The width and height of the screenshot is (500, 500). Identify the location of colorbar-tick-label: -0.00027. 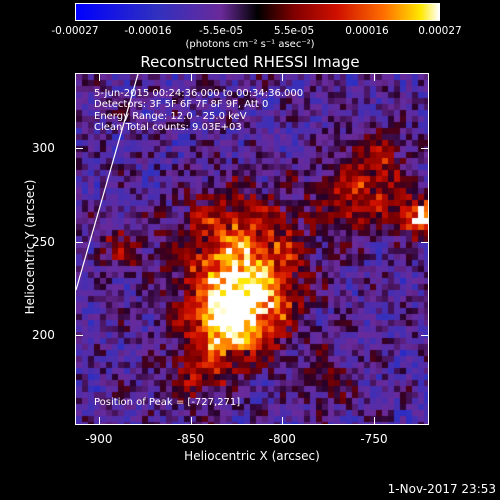
(75, 31).